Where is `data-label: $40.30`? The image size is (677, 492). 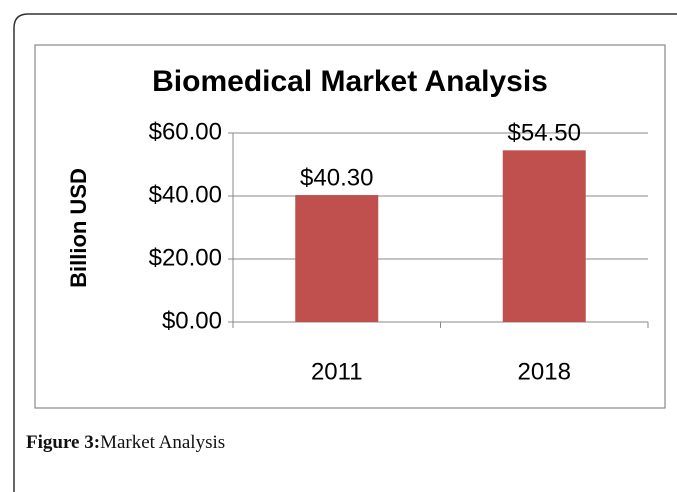 data-label: $40.30 is located at coordinates (336, 177).